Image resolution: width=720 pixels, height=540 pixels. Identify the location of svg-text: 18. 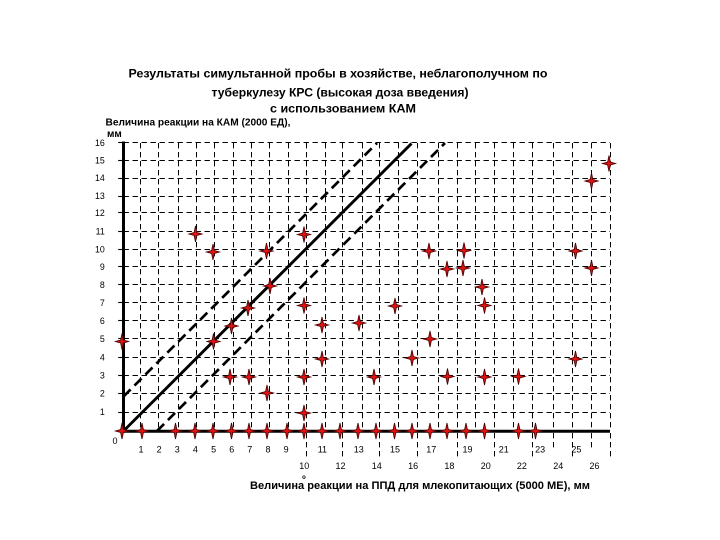
(449, 466).